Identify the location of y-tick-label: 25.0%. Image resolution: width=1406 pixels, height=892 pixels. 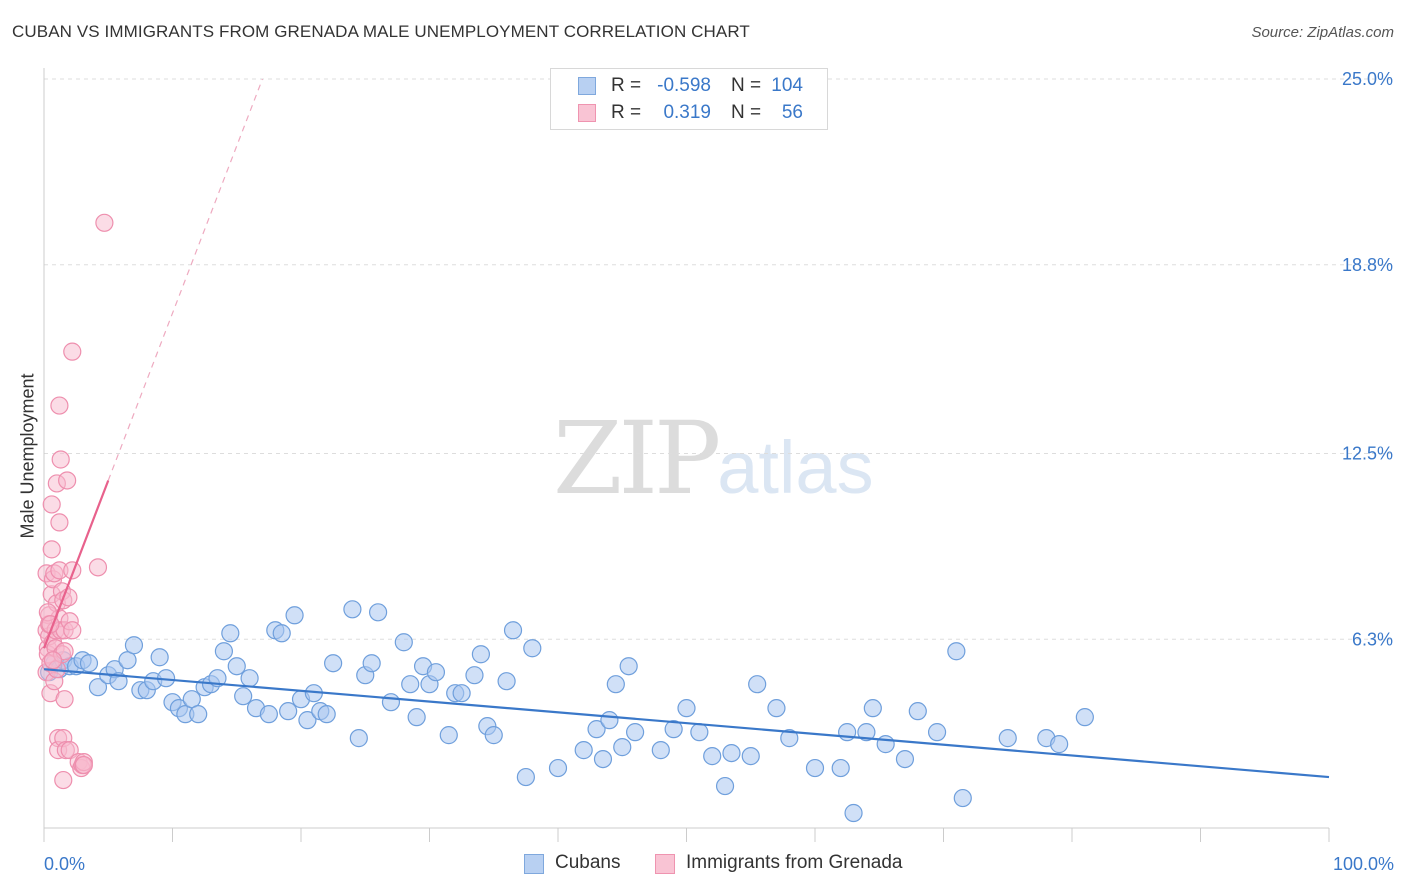
(1367, 79).